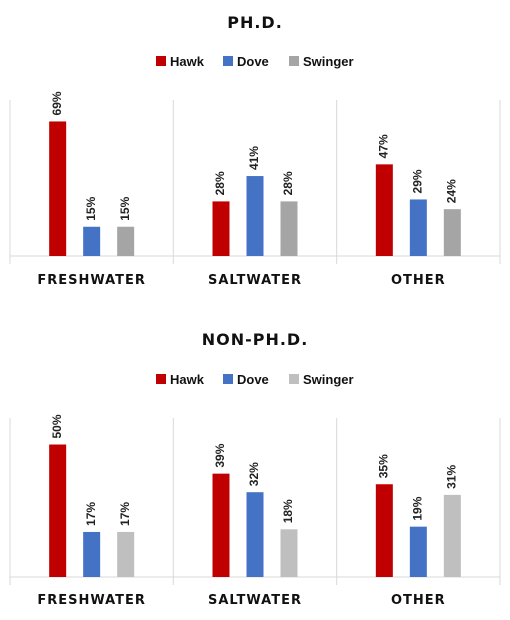  Describe the element at coordinates (91, 514) in the screenshot. I see `data-label-dove-freshwater: 17%` at that location.